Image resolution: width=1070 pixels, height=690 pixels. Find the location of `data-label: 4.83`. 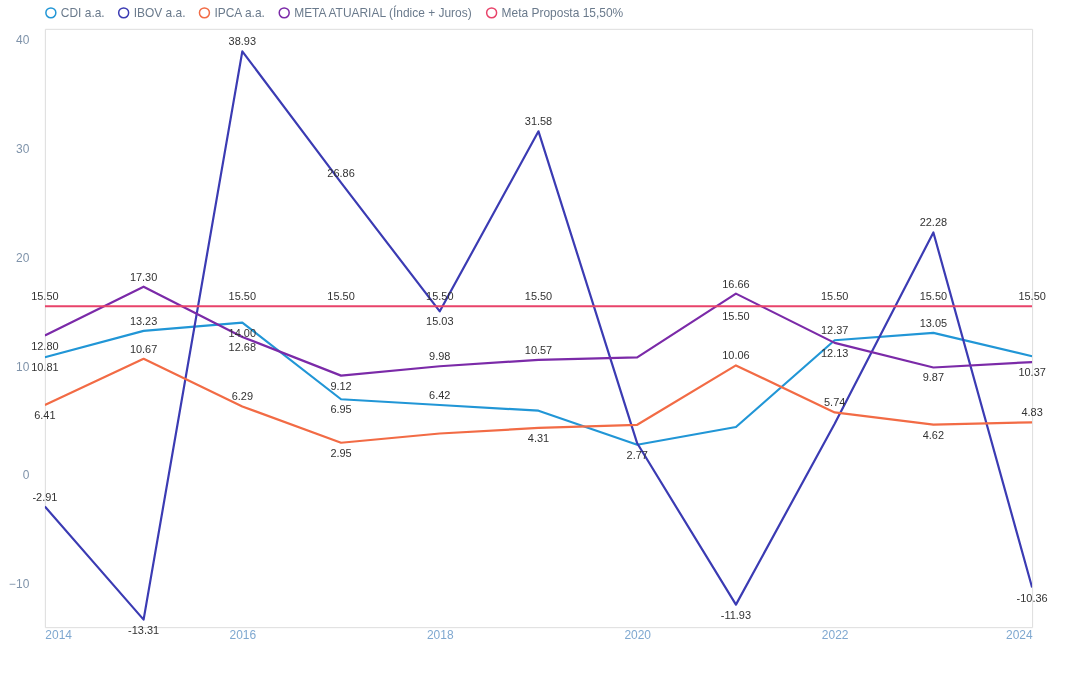

data-label: 4.83 is located at coordinates (1032, 412).